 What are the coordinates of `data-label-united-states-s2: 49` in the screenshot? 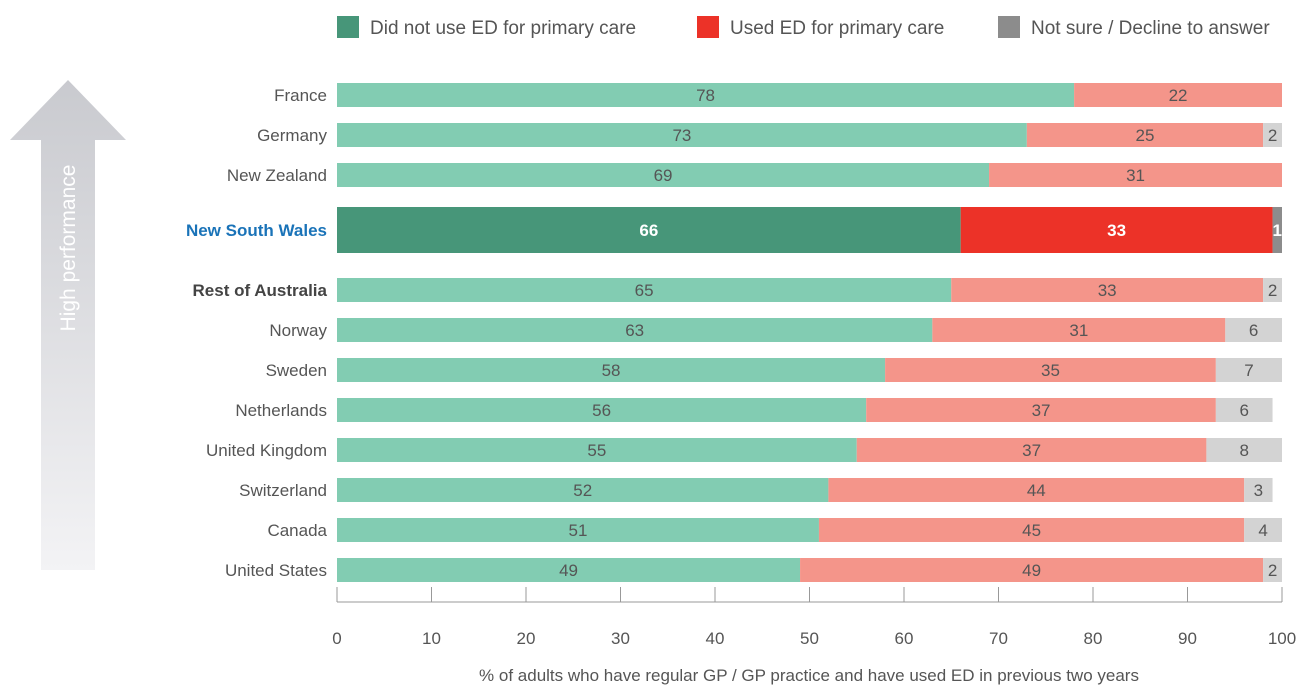 It's located at (1031, 570).